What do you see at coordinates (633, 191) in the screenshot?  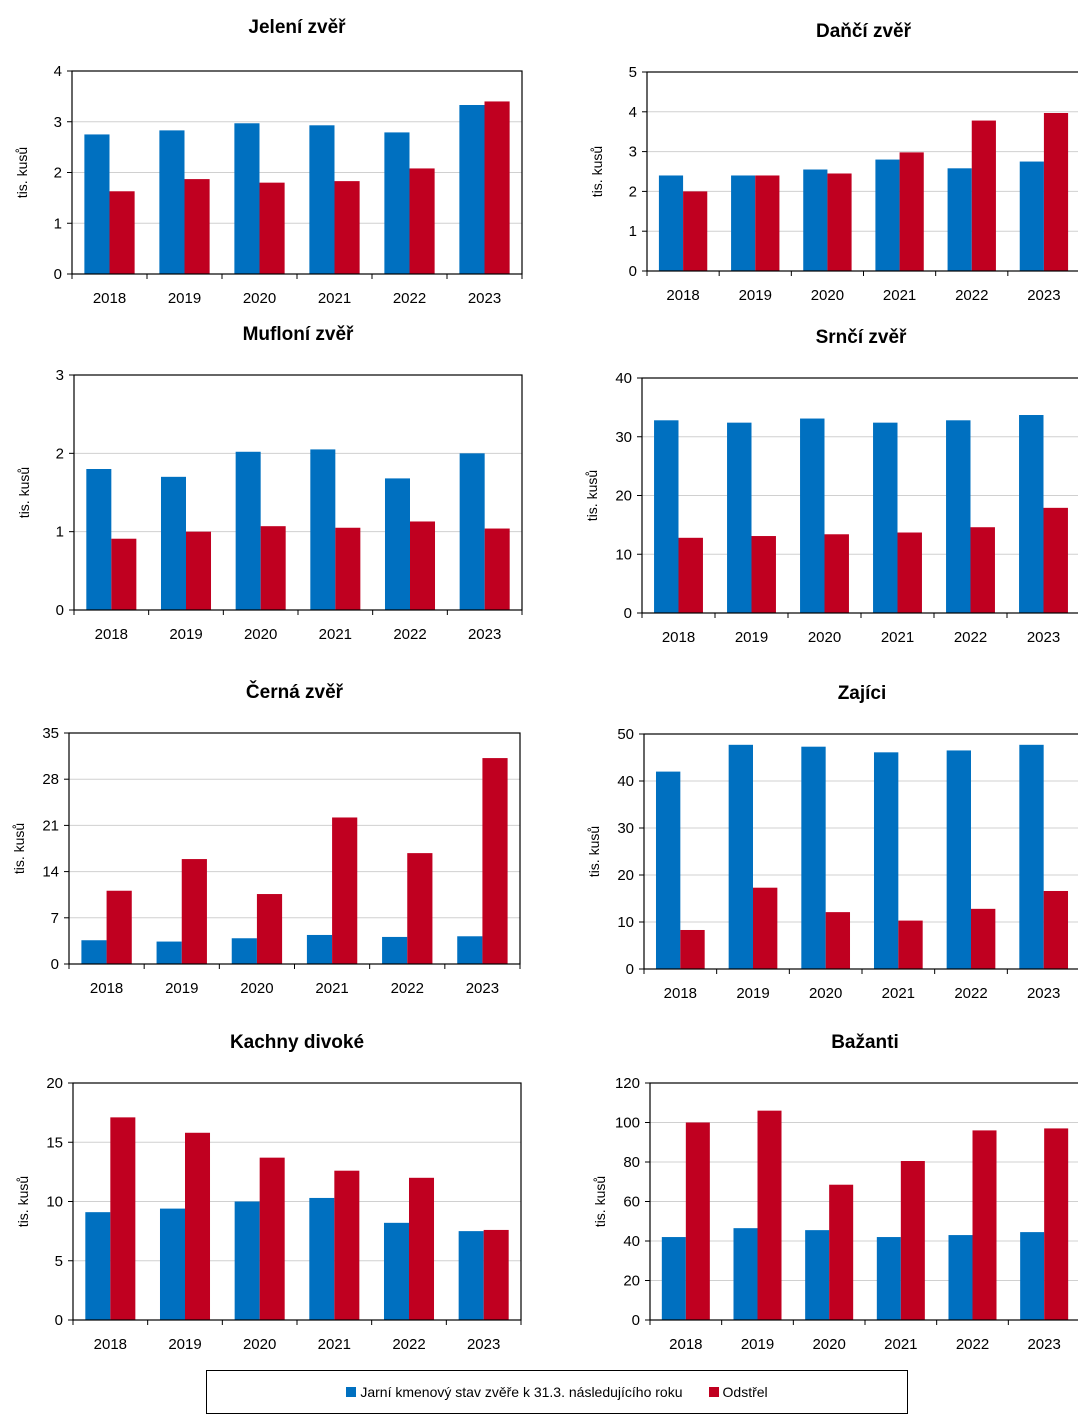 I see `y-tick-label: 2` at bounding box center [633, 191].